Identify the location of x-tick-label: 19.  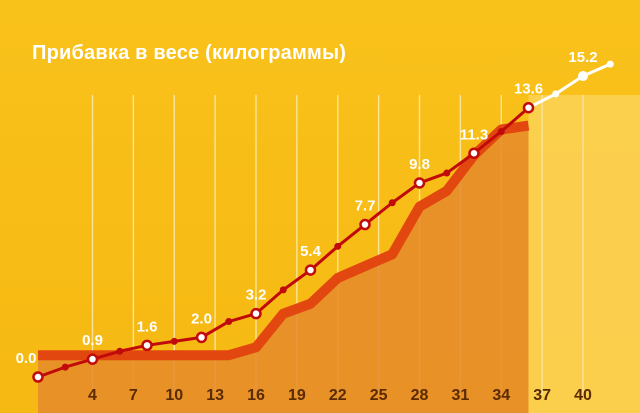
(297, 395).